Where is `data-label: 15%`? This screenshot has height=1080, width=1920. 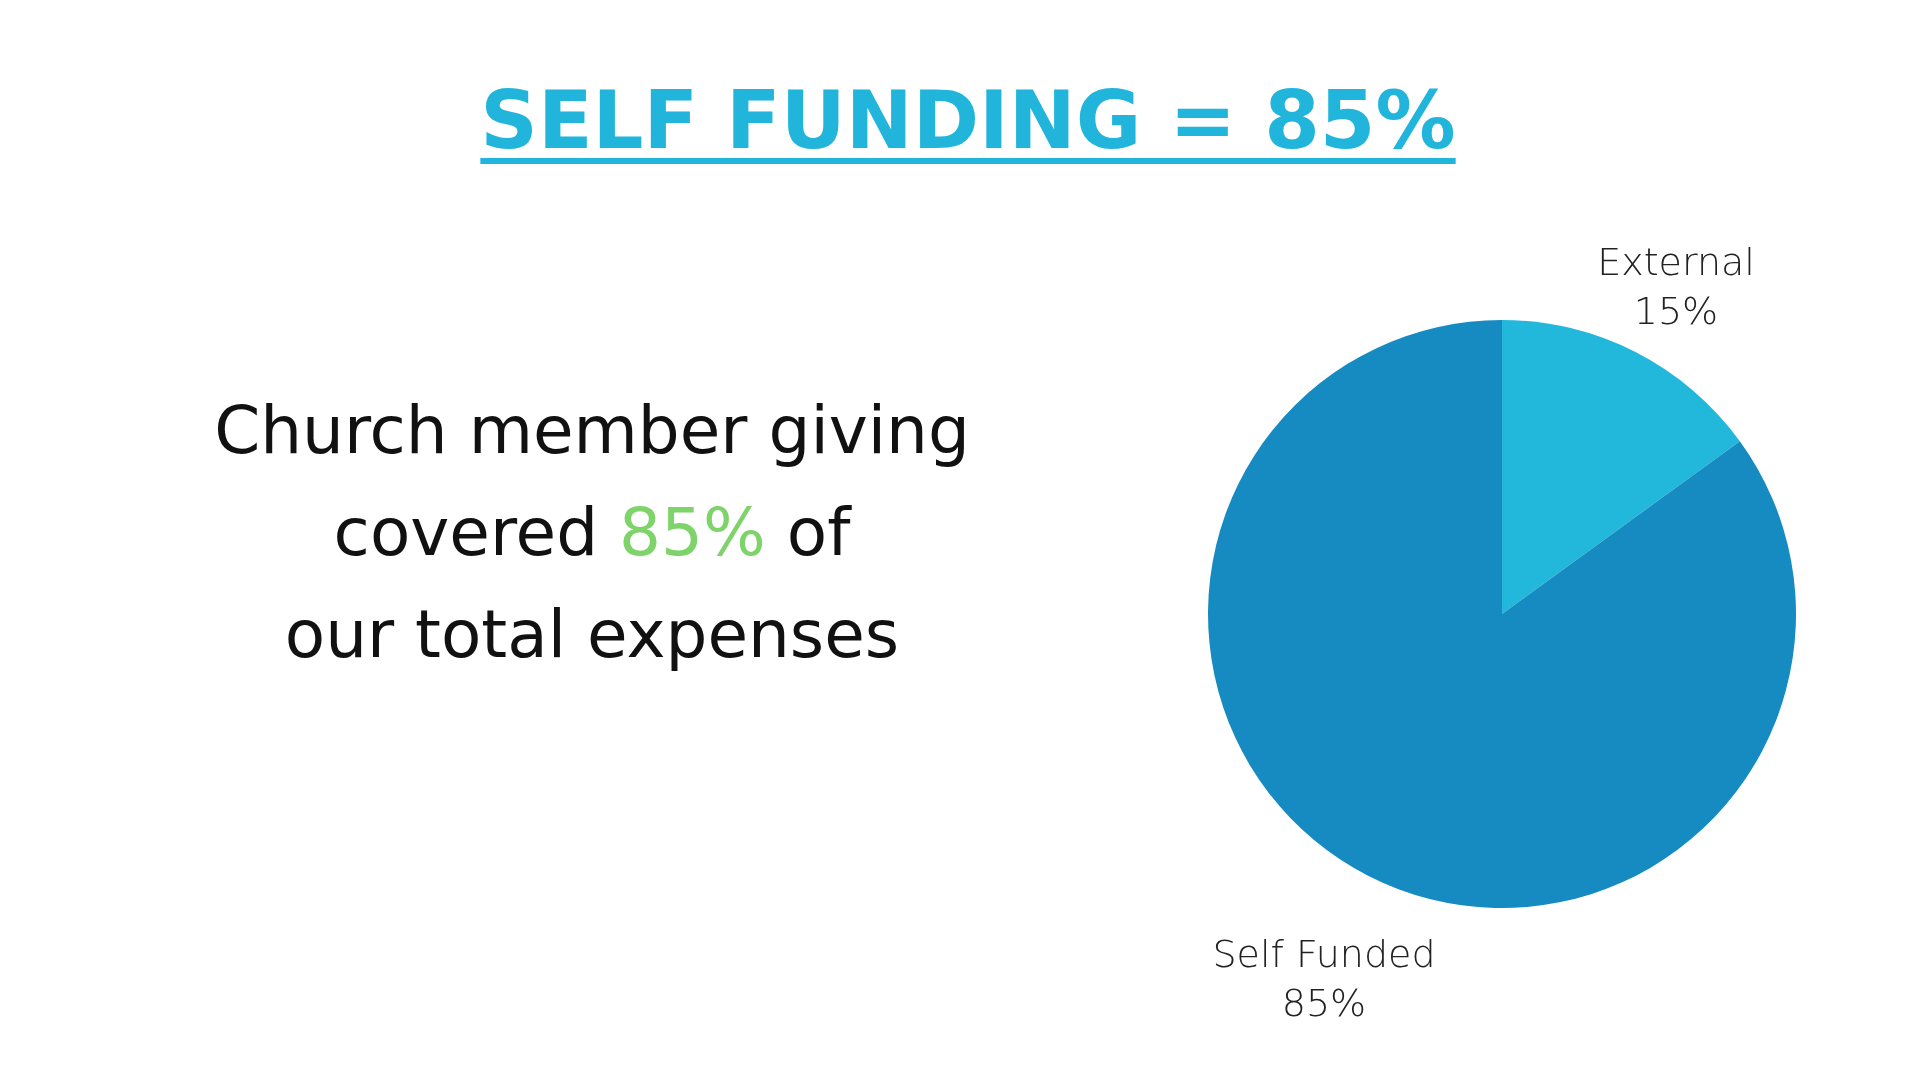 data-label: 15% is located at coordinates (1676, 311).